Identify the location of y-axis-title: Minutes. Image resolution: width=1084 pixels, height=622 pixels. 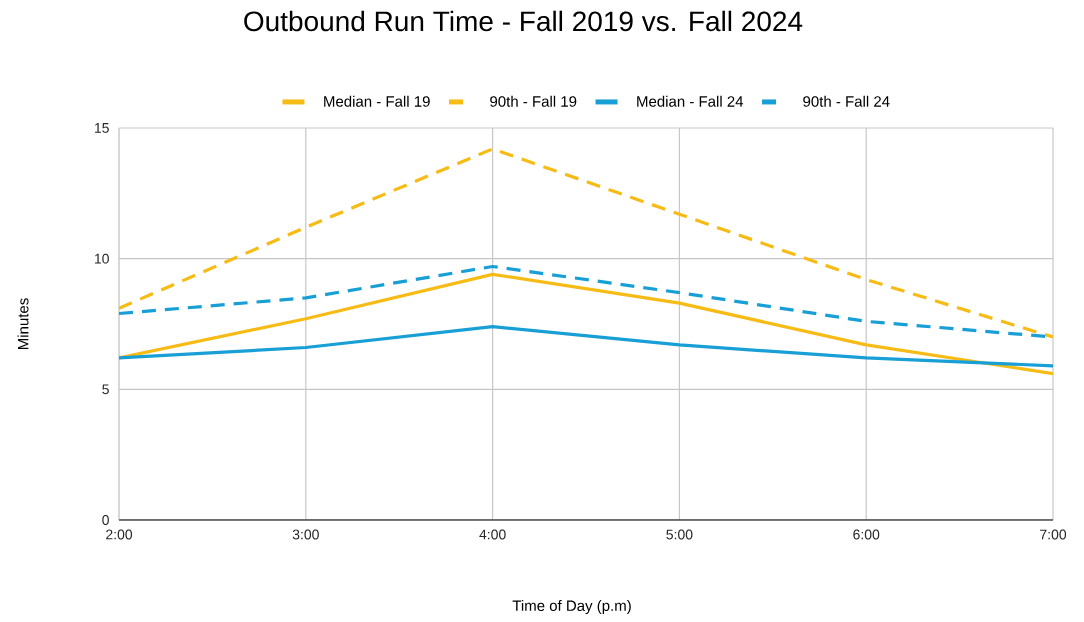
(23, 324).